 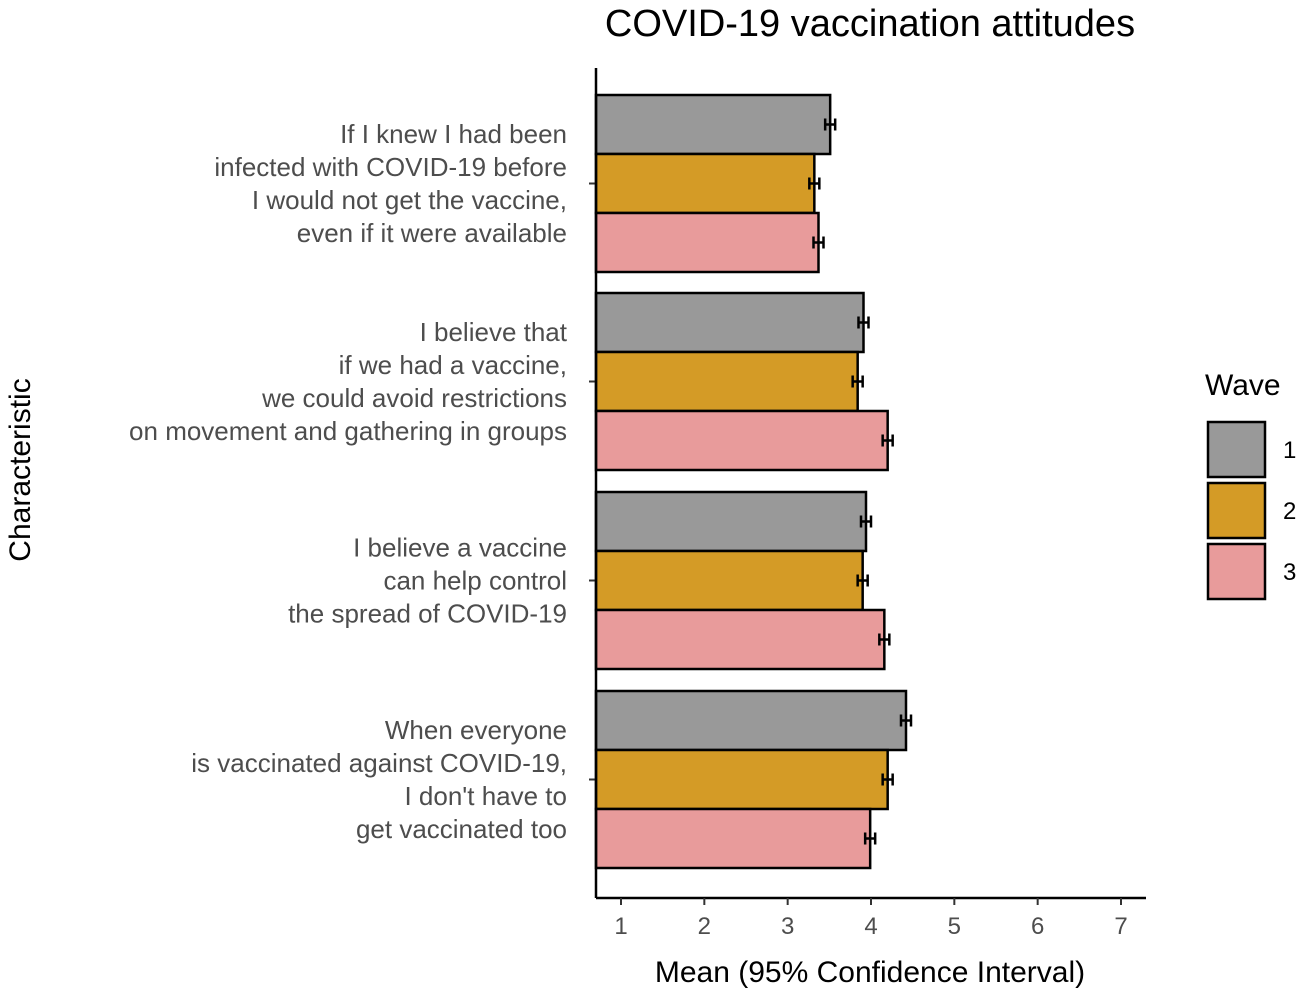 What do you see at coordinates (1289, 511) in the screenshot?
I see `legend-label: 2` at bounding box center [1289, 511].